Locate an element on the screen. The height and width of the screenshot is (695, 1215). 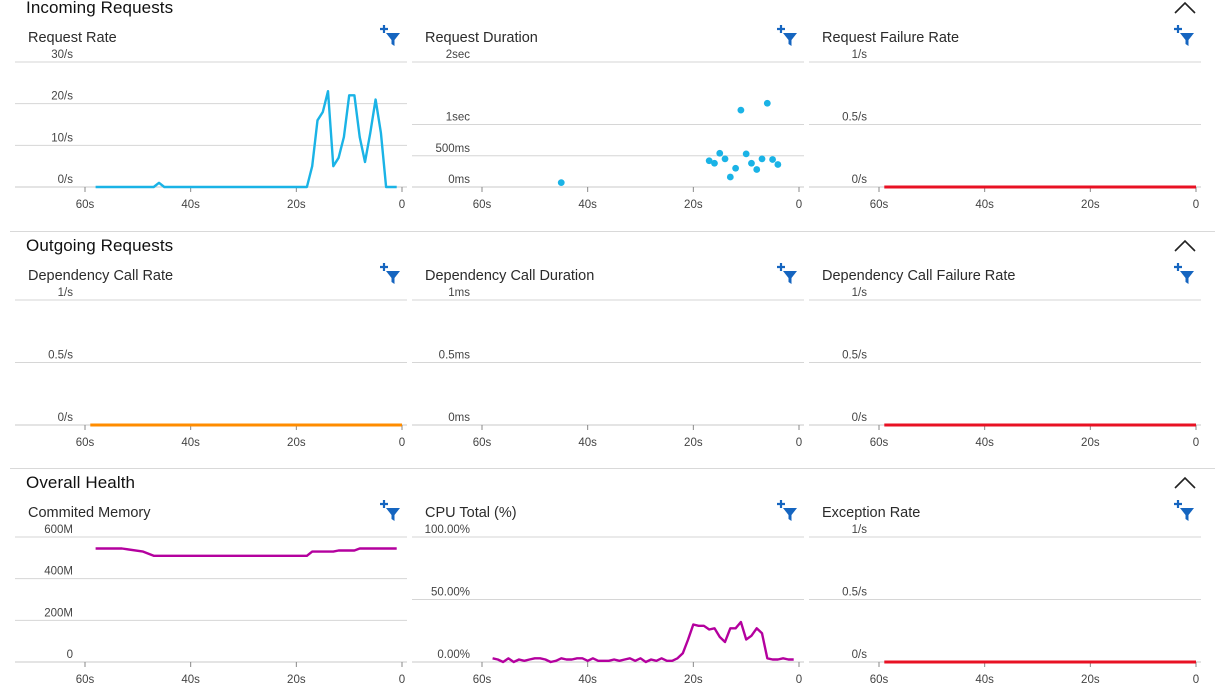
y-tick-label: 100.00% is located at coordinates (447, 530).